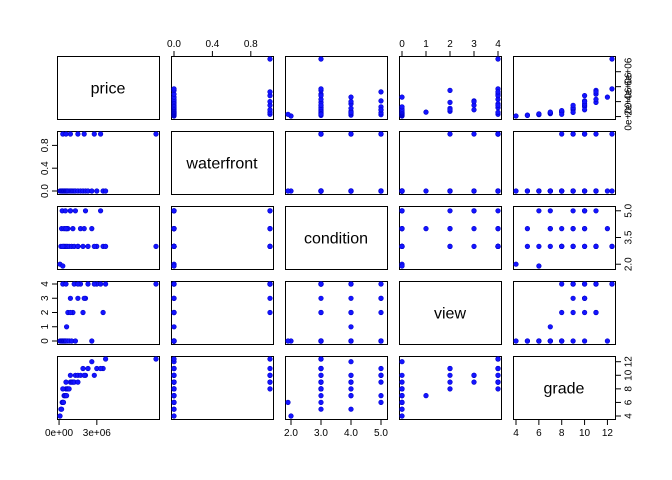 The height and width of the screenshot is (480, 672). What do you see at coordinates (336, 313) in the screenshot?
I see `panel-view-vs-condition` at bounding box center [336, 313].